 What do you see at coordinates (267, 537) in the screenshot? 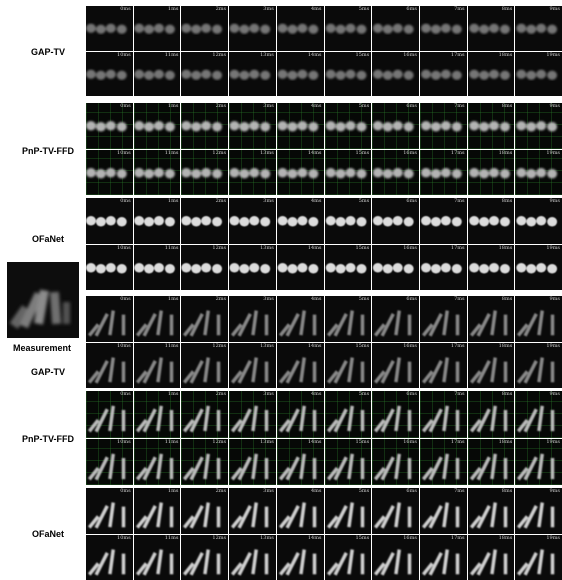
I see `frame-time-label: 13ms` at bounding box center [267, 537].